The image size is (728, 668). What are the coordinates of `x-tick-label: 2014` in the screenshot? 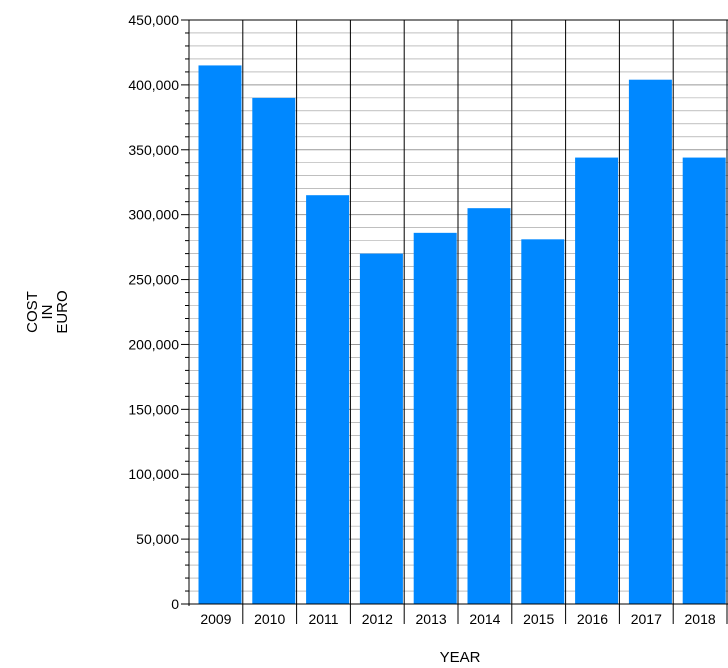 It's located at (484, 619).